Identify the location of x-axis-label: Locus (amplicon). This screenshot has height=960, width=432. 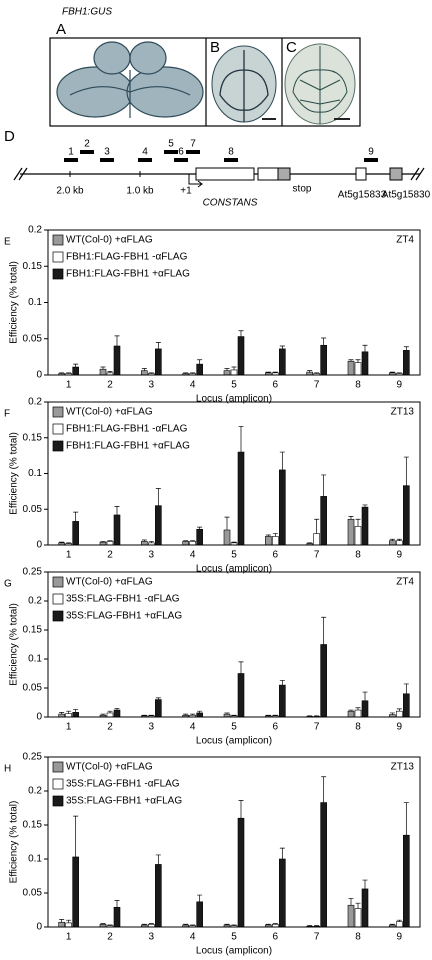
(234, 951).